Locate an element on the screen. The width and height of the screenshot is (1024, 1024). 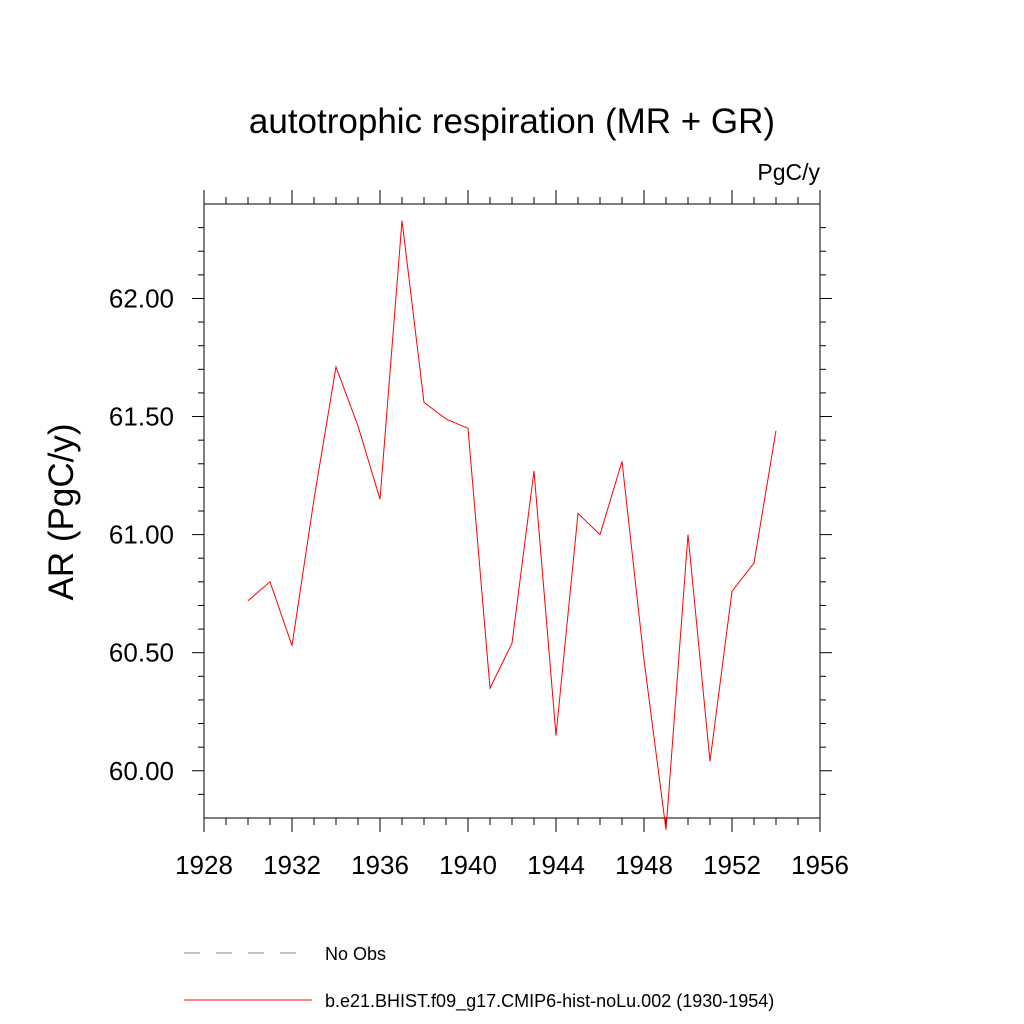
x-tick-label: 1944 is located at coordinates (556, 865).